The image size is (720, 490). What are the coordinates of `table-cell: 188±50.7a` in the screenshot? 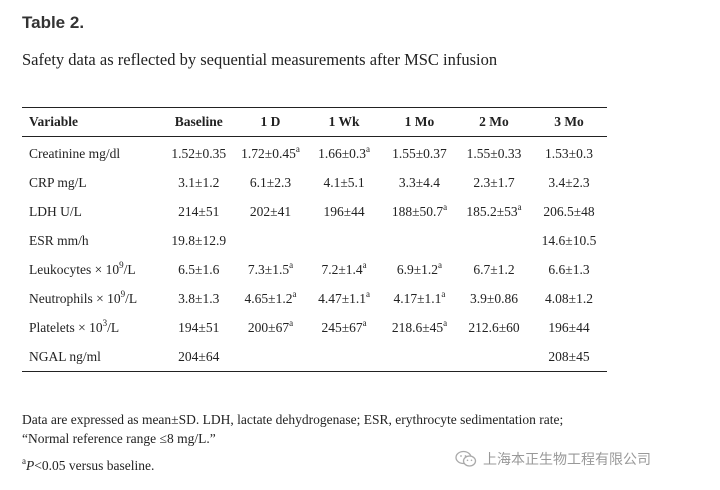 It's located at (419, 211).